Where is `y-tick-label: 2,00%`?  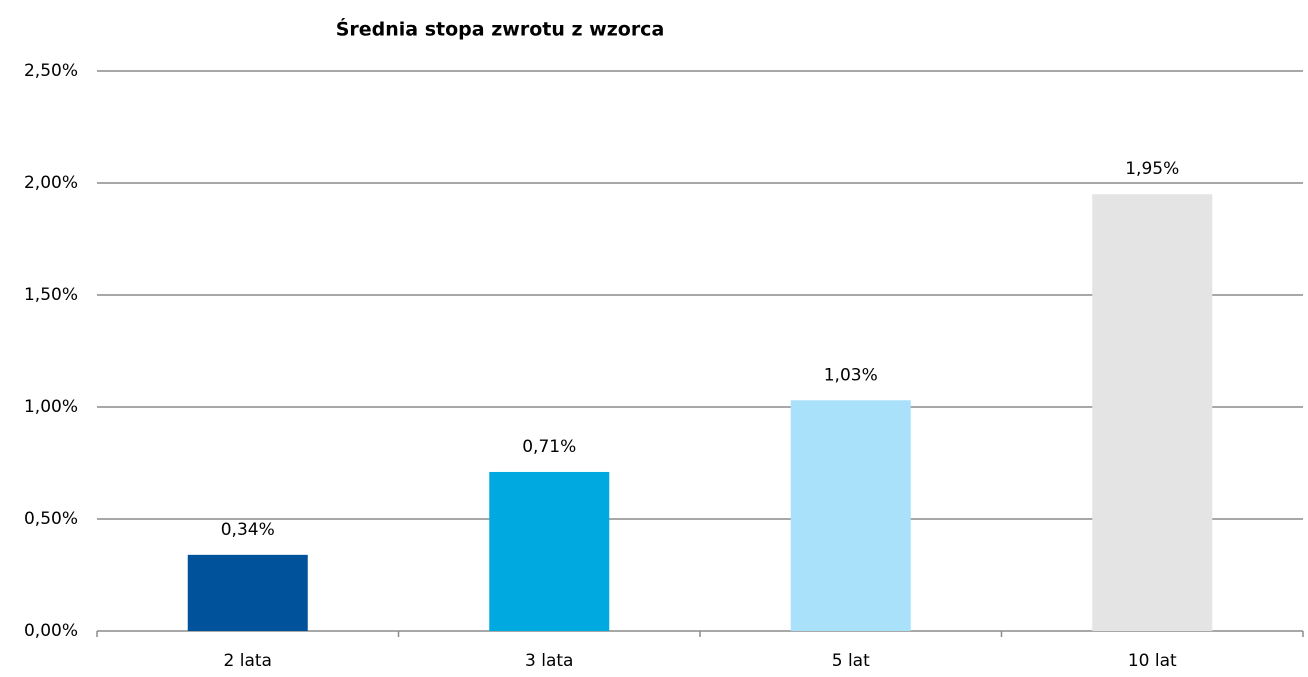
y-tick-label: 2,00% is located at coordinates (51, 183).